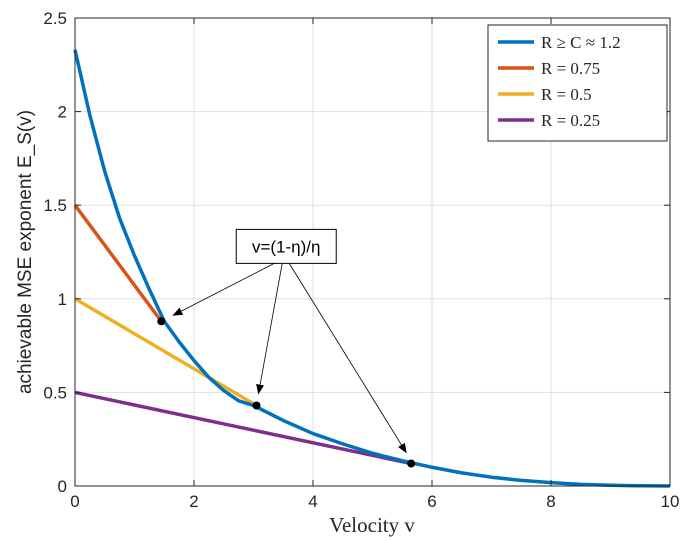  What do you see at coordinates (55, 205) in the screenshot?
I see `y-tick-label: 1.5` at bounding box center [55, 205].